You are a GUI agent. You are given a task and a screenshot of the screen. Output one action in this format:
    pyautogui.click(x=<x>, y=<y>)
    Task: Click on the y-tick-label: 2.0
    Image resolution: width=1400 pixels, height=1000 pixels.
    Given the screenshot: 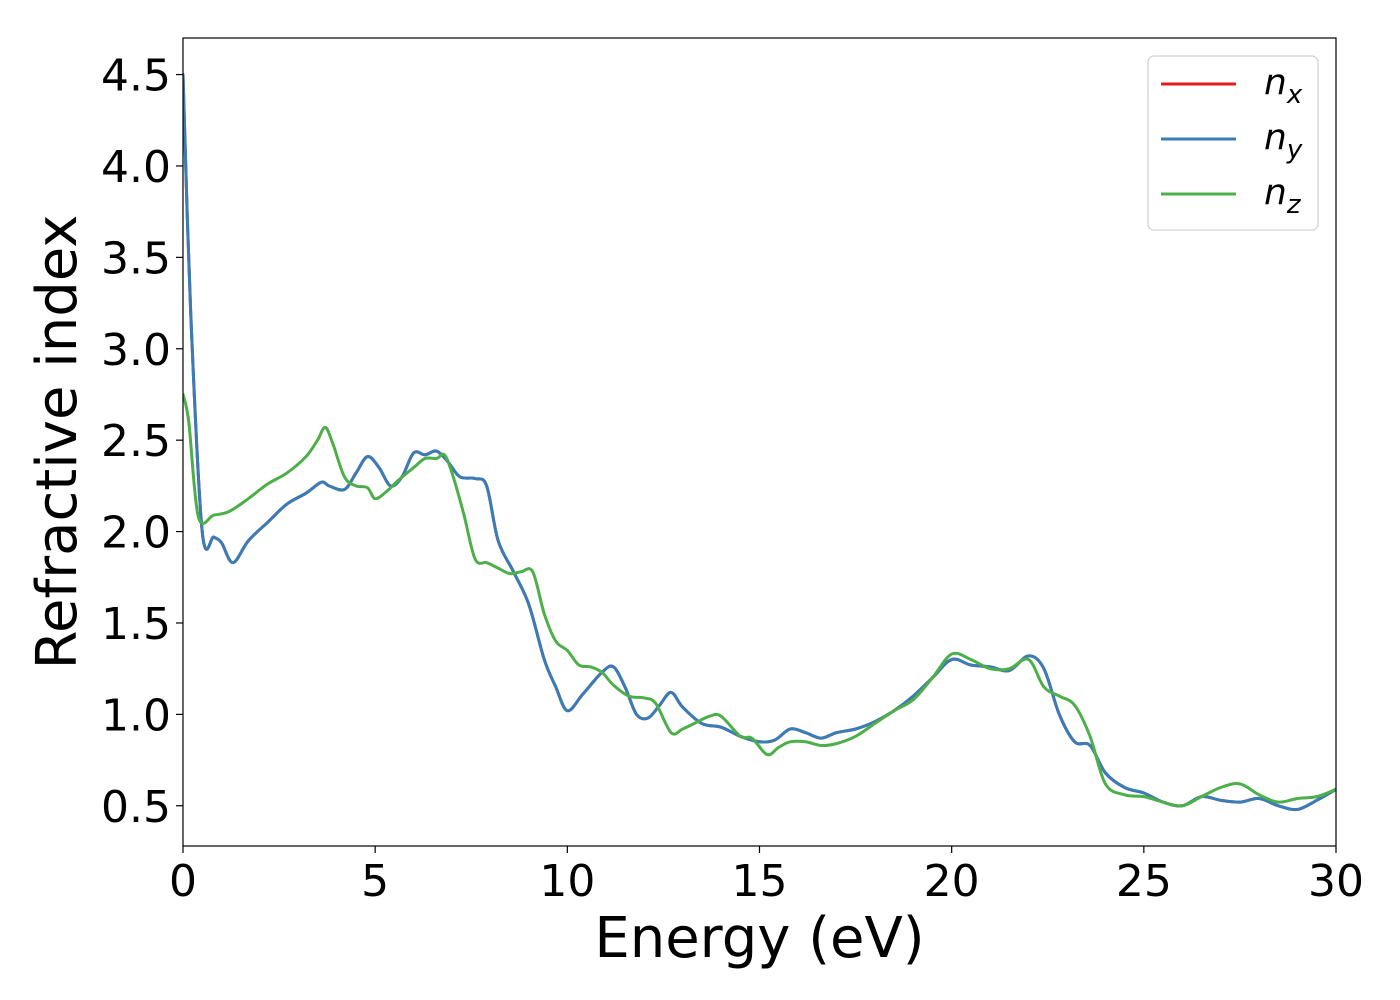 What is the action you would take?
    pyautogui.click(x=136, y=533)
    